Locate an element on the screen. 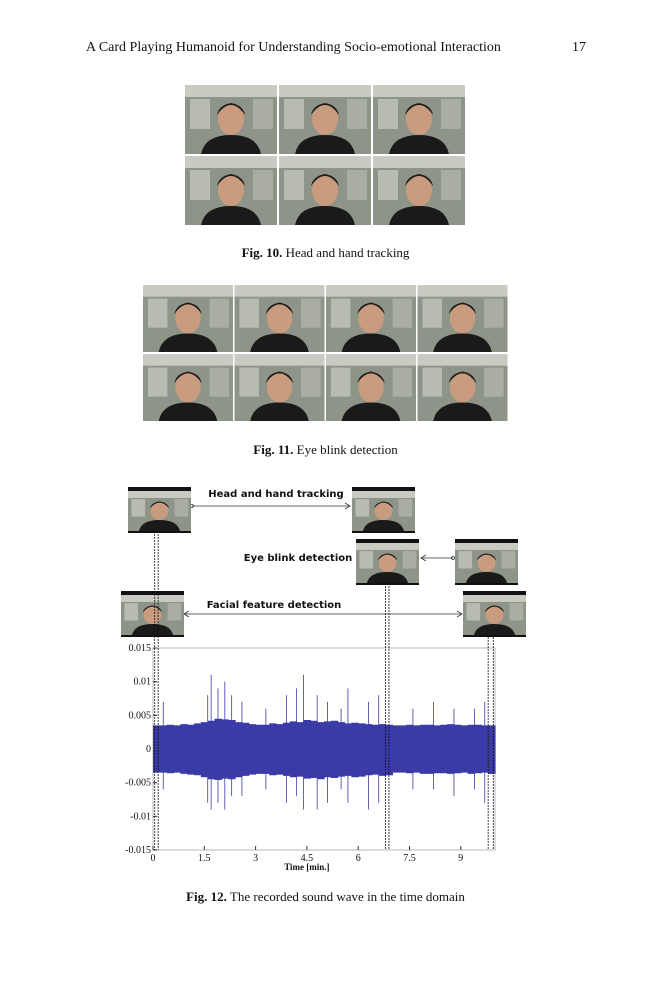 The height and width of the screenshot is (1000, 651). fig-label: Fig. 12. is located at coordinates (206, 896).